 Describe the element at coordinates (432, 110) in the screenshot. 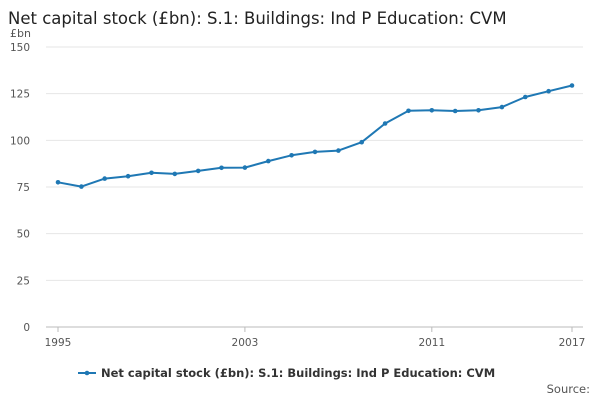

I see `data-point-2011` at that location.